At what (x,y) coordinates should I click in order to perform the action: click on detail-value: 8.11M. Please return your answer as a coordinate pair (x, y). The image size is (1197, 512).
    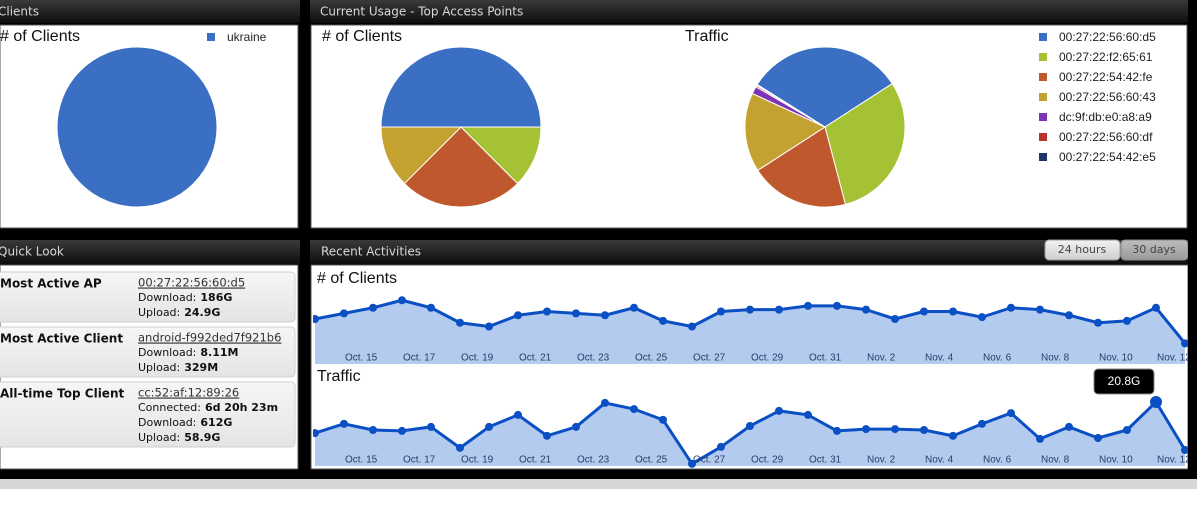
    Looking at the image, I should click on (219, 352).